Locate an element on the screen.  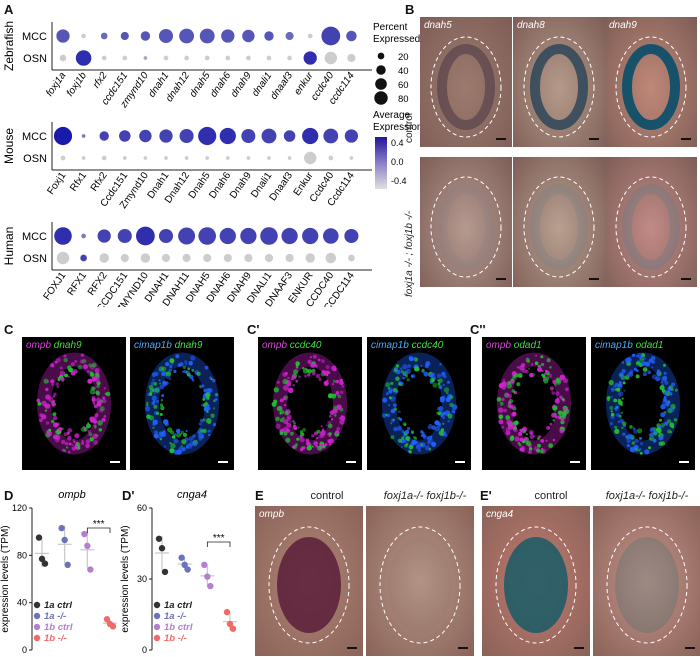
legend-label: 1a -/- is located at coordinates (175, 616).